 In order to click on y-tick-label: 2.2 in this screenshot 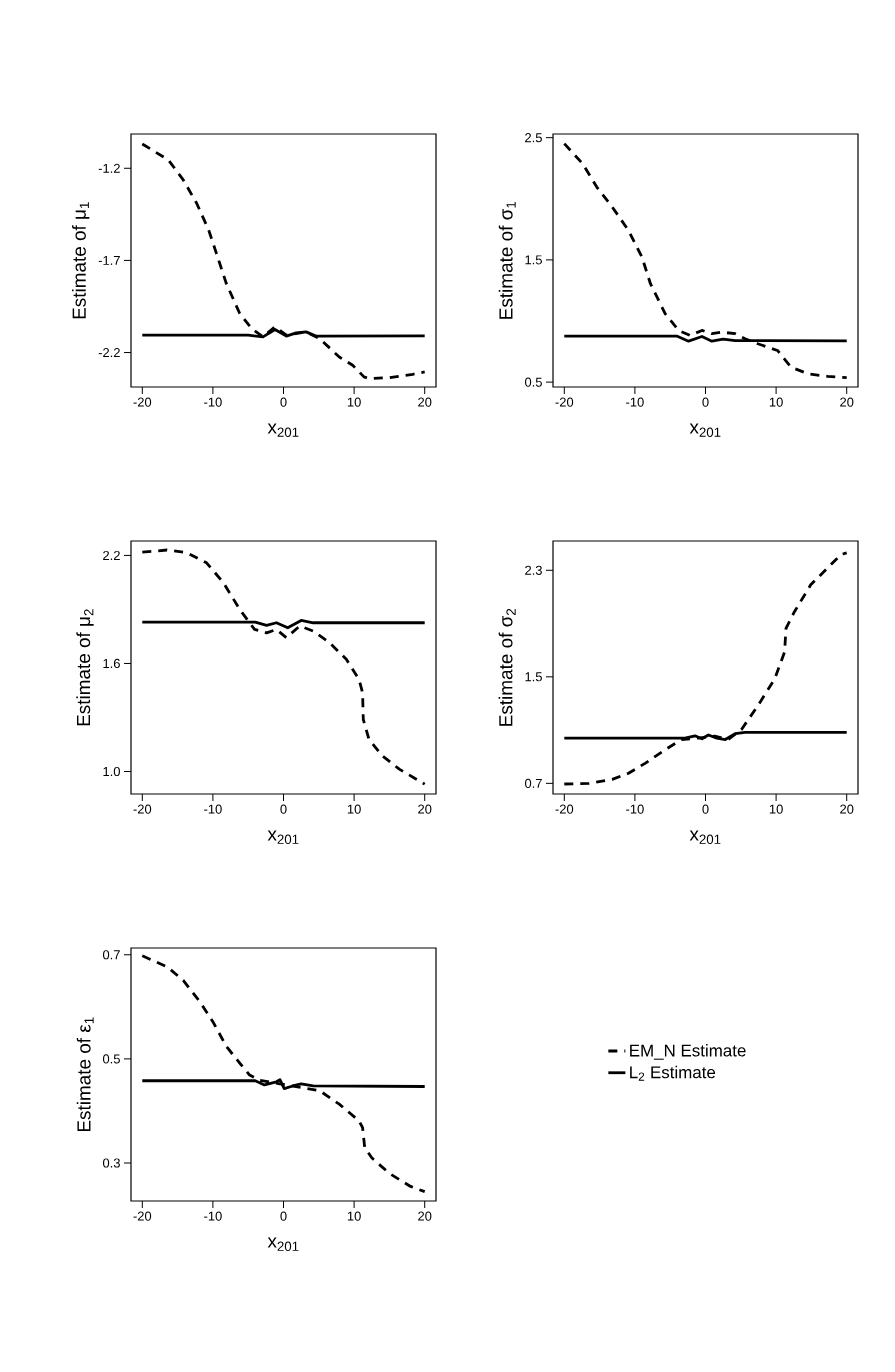, I will do `click(111, 555)`.